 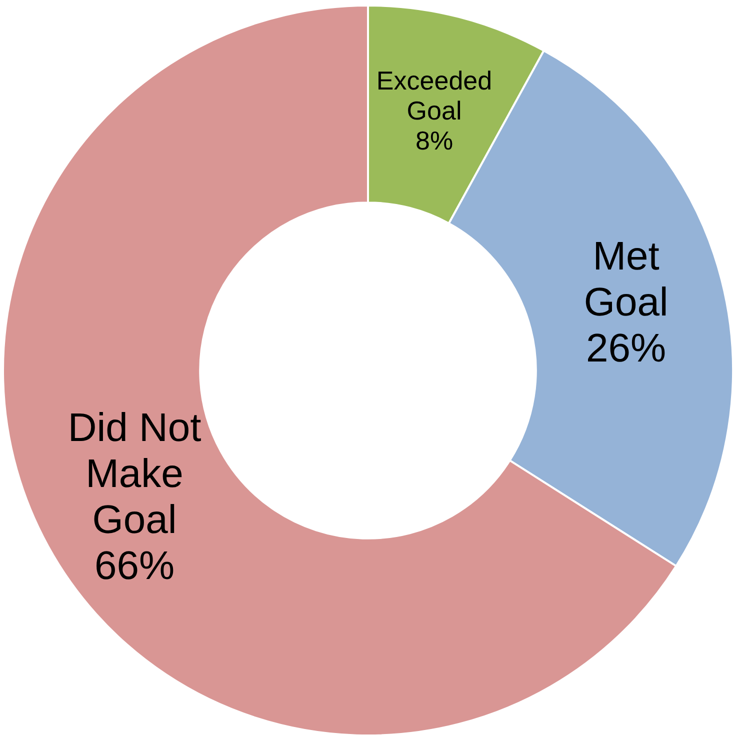 What do you see at coordinates (434, 140) in the screenshot?
I see `data-label: 8%` at bounding box center [434, 140].